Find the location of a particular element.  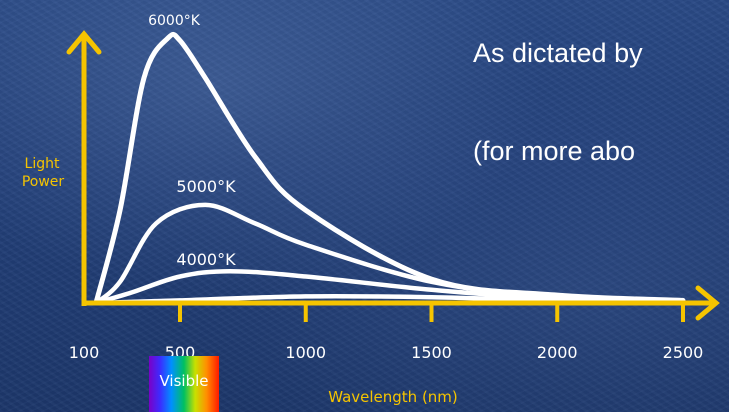

x-tick-label-1000: 1000 is located at coordinates (305, 352).